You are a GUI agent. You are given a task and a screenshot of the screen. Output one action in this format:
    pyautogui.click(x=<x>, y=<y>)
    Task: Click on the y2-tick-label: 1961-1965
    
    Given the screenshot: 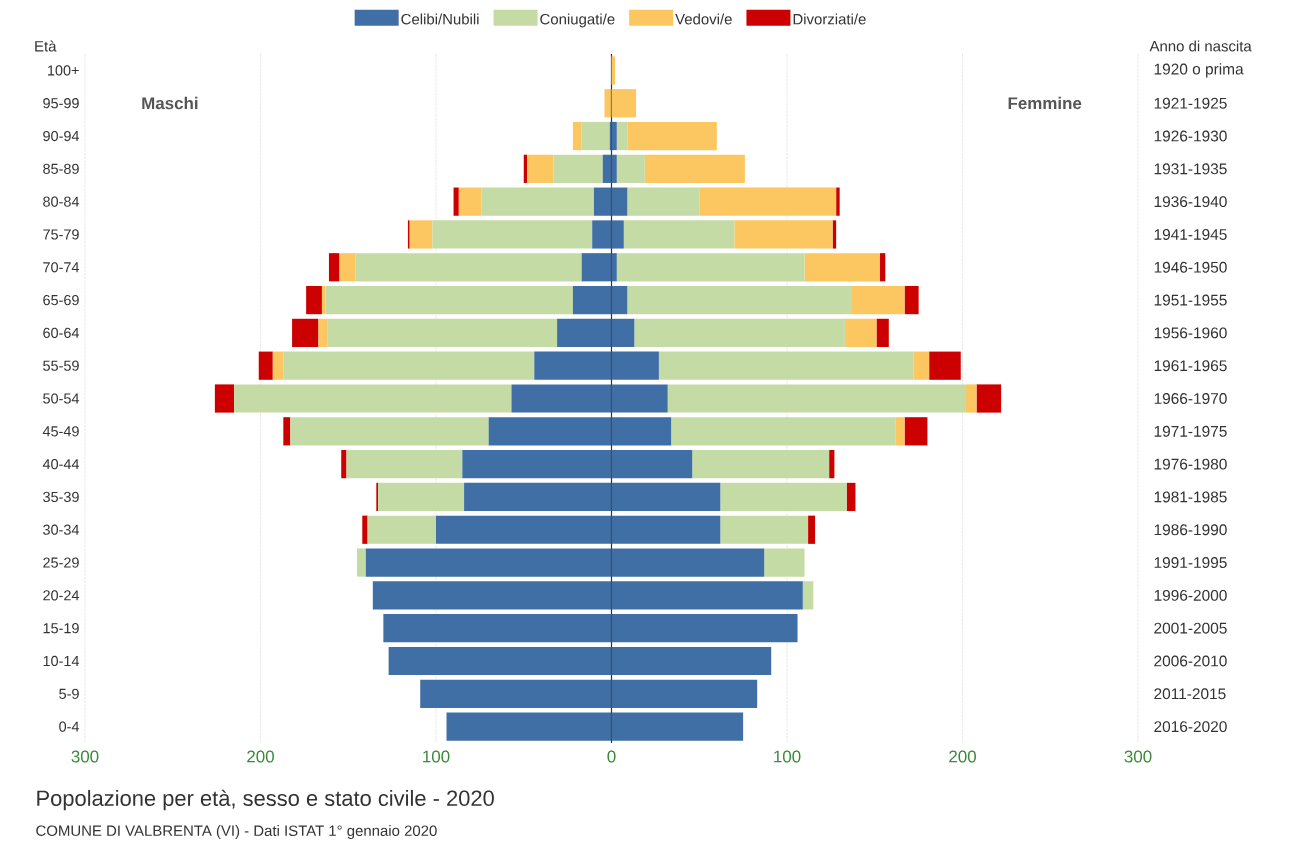 What is the action you would take?
    pyautogui.click(x=1190, y=366)
    